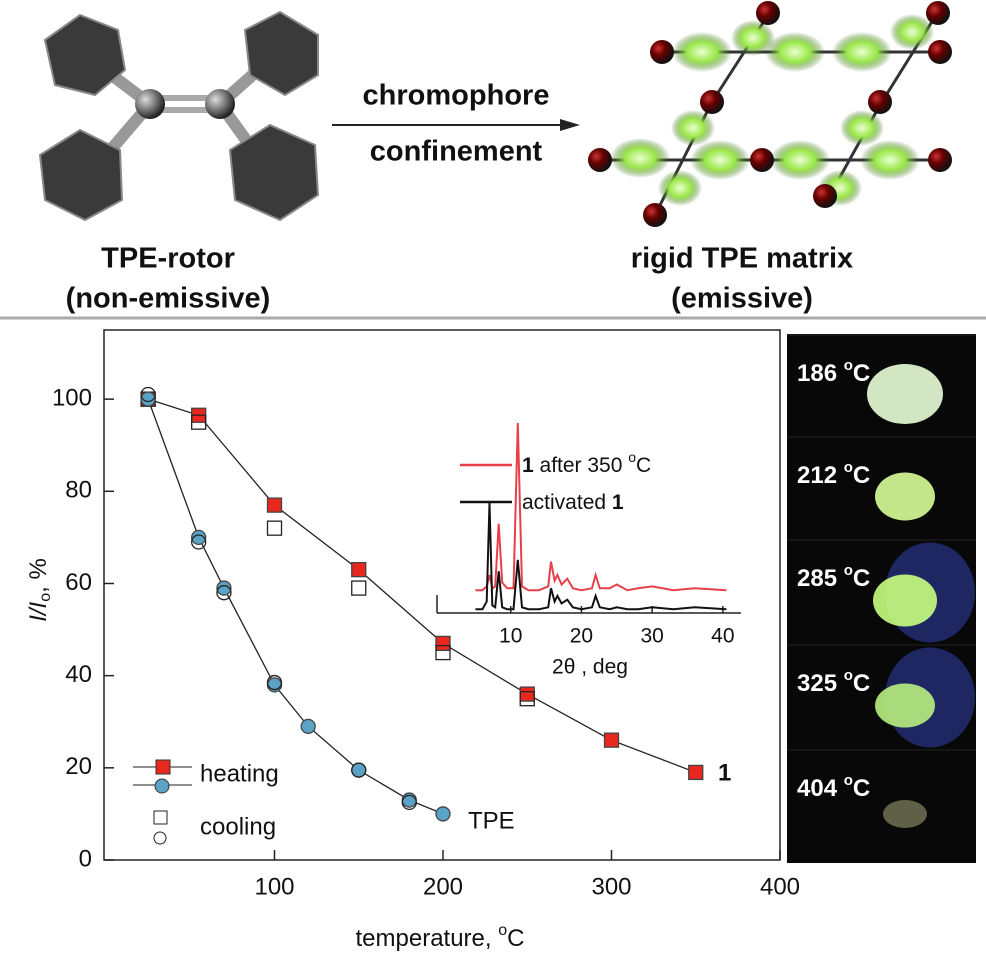 This screenshot has height=962, width=986. What do you see at coordinates (38, 575) in the screenshot?
I see `y-label-part: , %` at bounding box center [38, 575].